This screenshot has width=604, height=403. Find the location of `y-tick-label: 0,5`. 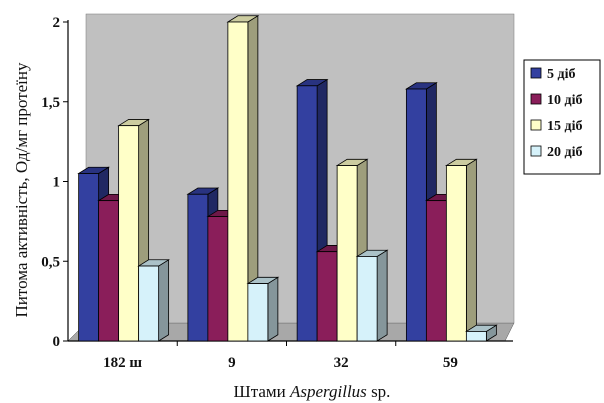

y-tick-label: 0,5 is located at coordinates (50, 262).